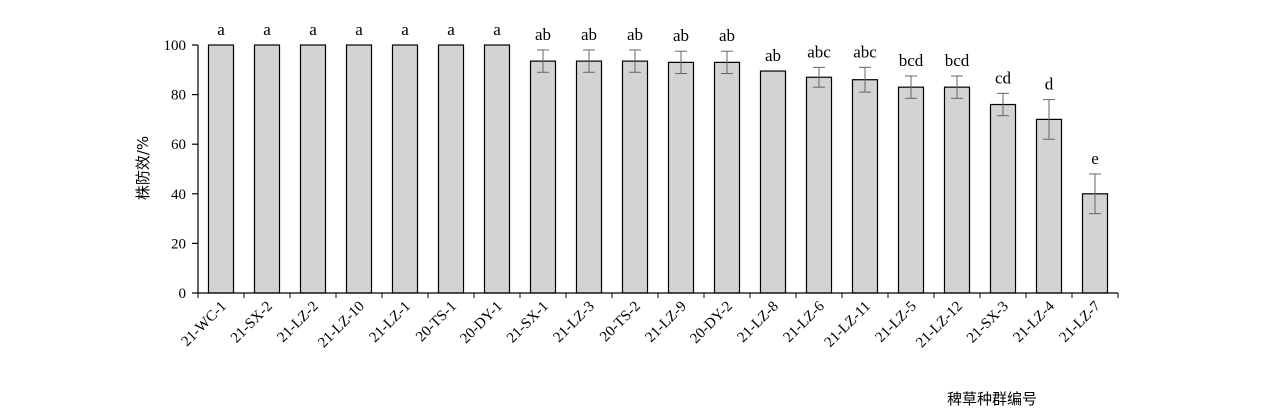 The width and height of the screenshot is (1268, 420). I want to click on x-tick-label-20-DY-2: 20-DY-2, so click(711, 323).